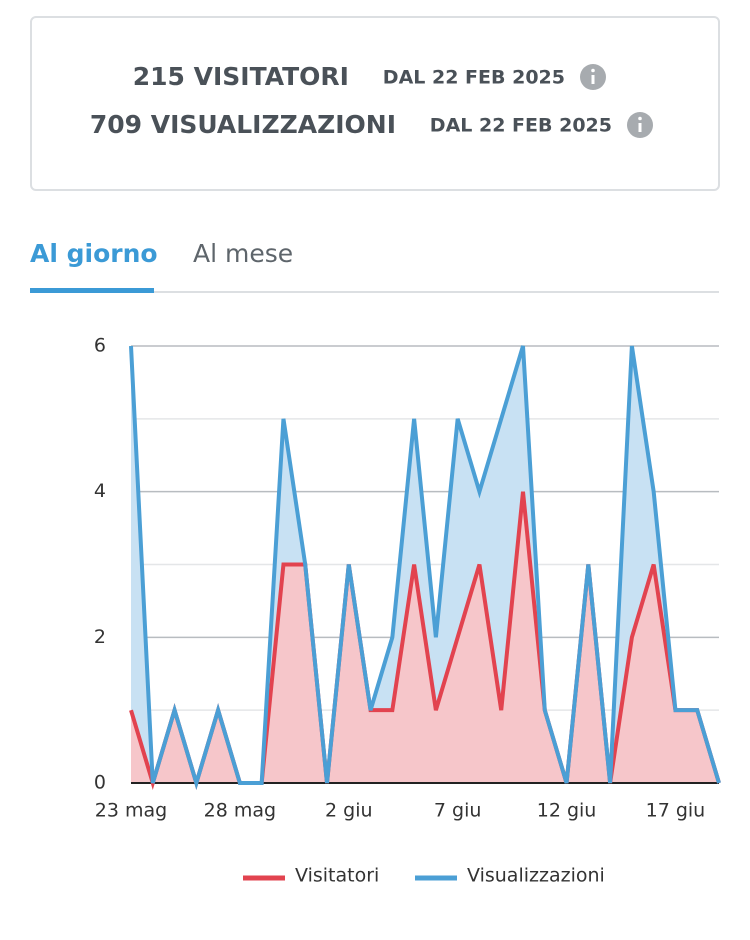 The image size is (750, 940). What do you see at coordinates (676, 811) in the screenshot?
I see `x-tick-label: 17 giu` at bounding box center [676, 811].